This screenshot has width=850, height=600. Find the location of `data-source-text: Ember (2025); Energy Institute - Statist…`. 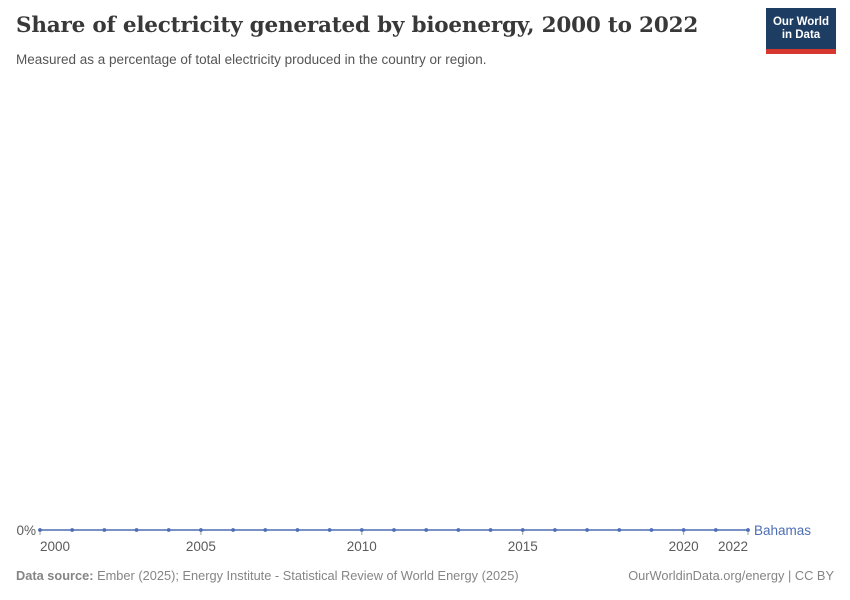

data-source-text: Ember (2025); Energy Institute - Statist… is located at coordinates (308, 575).